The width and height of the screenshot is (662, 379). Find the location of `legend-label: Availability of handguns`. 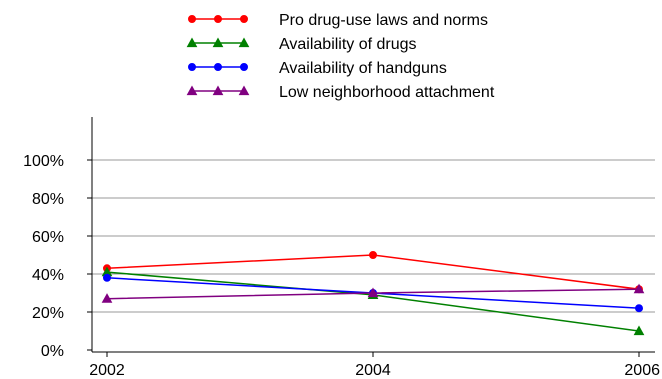

legend-label: Availability of handguns is located at coordinates (363, 68).